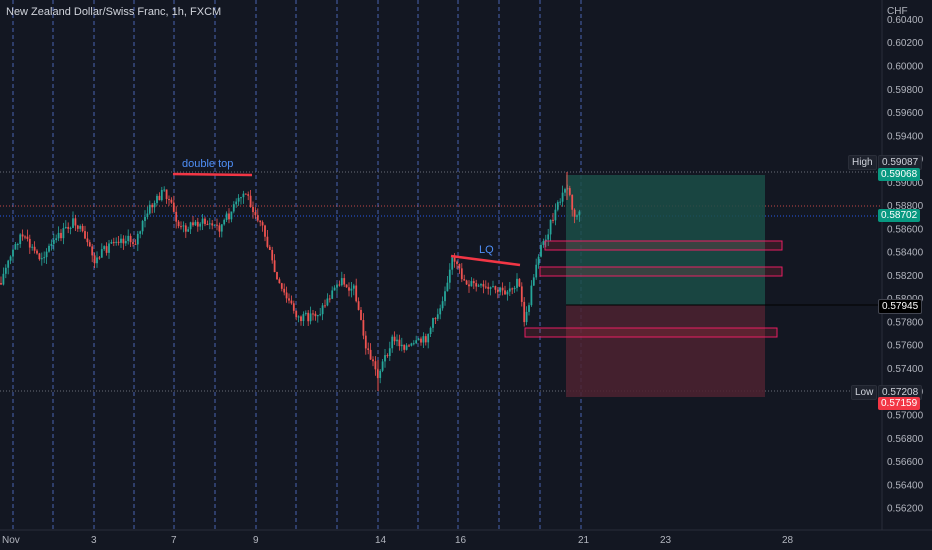 This screenshot has width=932, height=550. I want to click on price-tick-label: 0.59600, so click(905, 113).